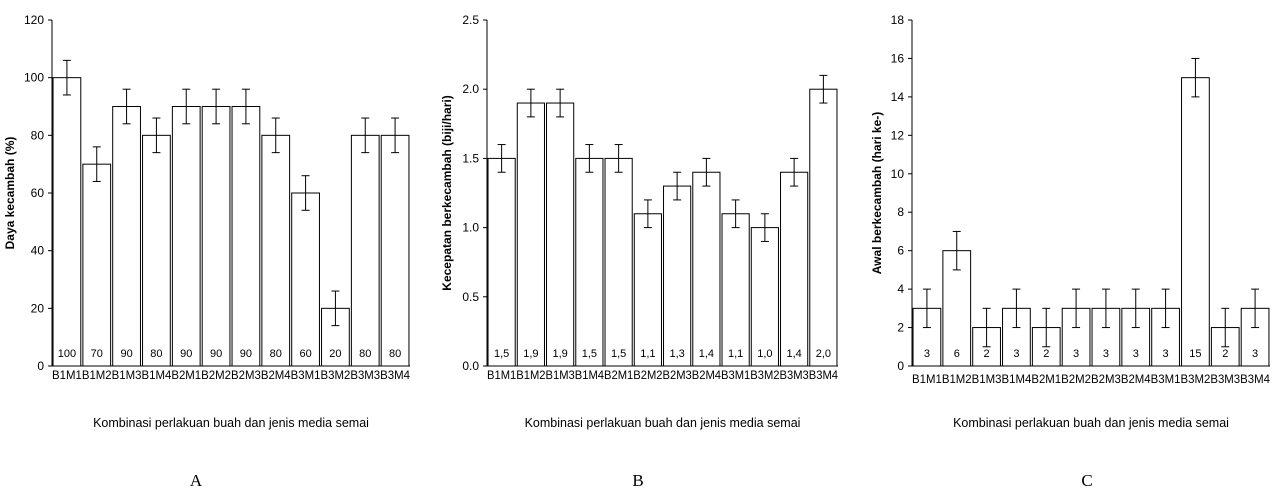  What do you see at coordinates (707, 376) in the screenshot?
I see `chart-b-category-label: B2M4` at bounding box center [707, 376].